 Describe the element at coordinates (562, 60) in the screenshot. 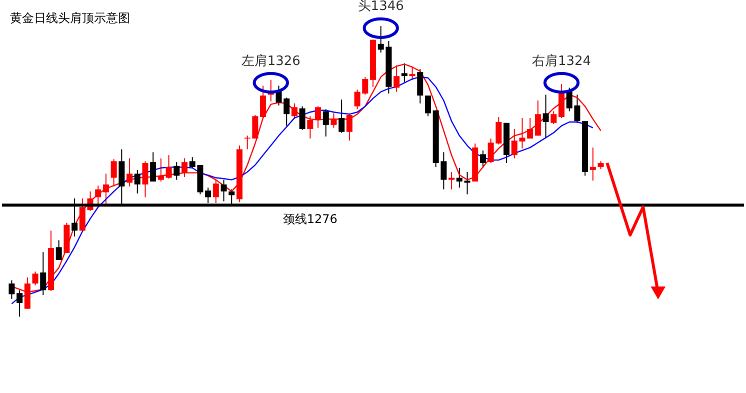

I see `annotation: 右肩1324` at that location.